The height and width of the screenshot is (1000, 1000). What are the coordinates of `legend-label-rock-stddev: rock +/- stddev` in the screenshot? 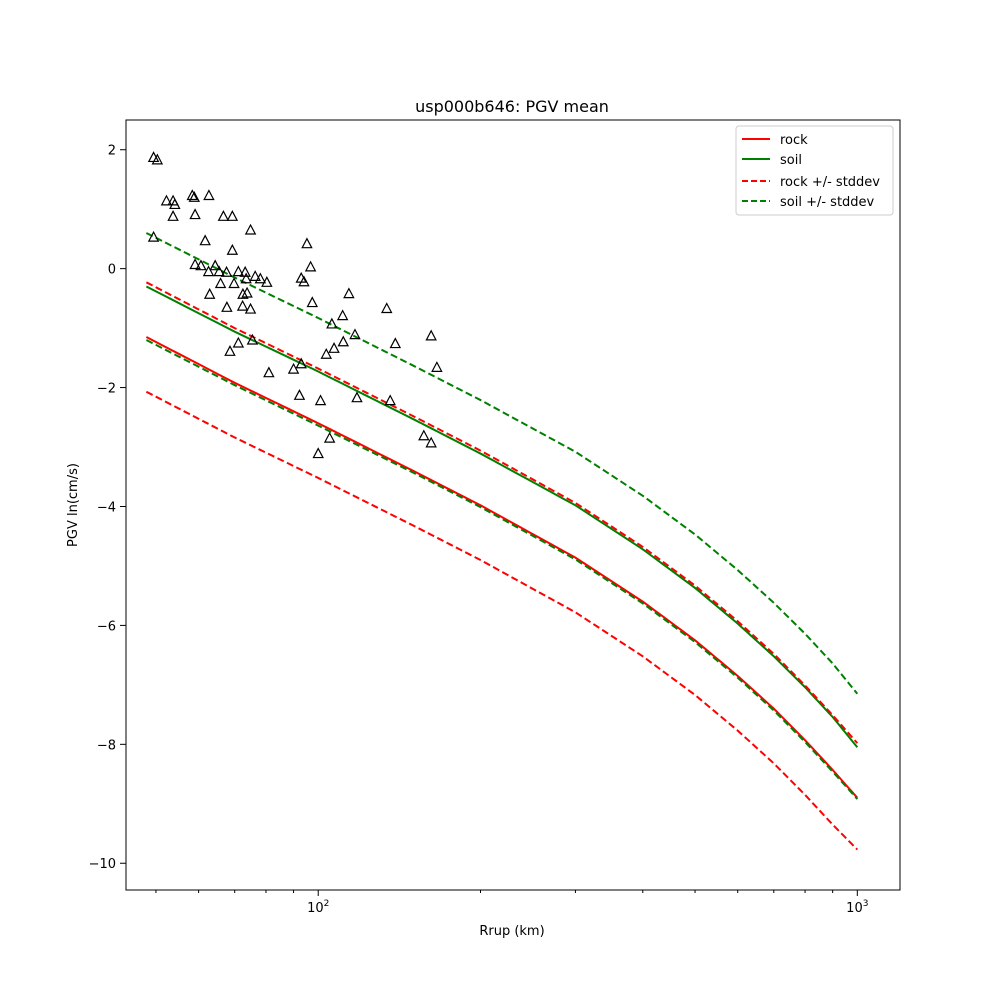 It's located at (830, 182).